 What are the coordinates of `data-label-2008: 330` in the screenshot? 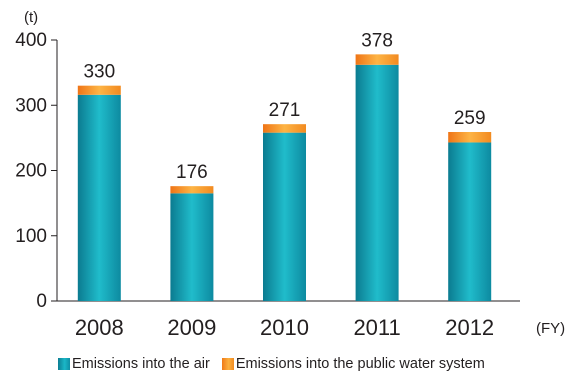 It's located at (99, 72).